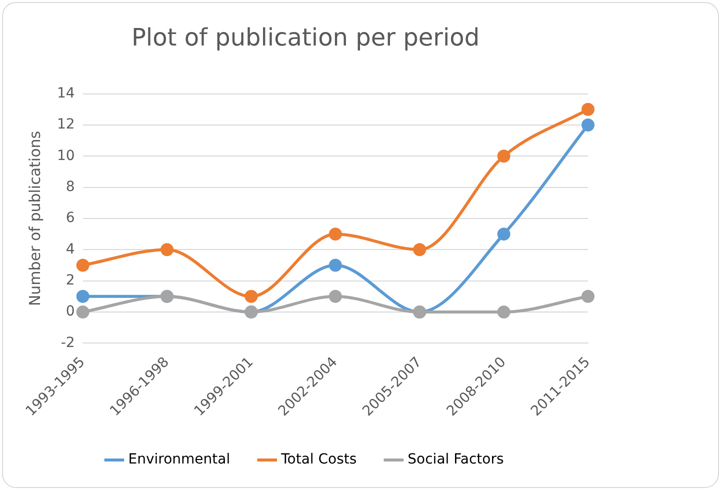 This screenshot has width=723, height=492. I want to click on y-tick-label: 0, so click(70, 312).